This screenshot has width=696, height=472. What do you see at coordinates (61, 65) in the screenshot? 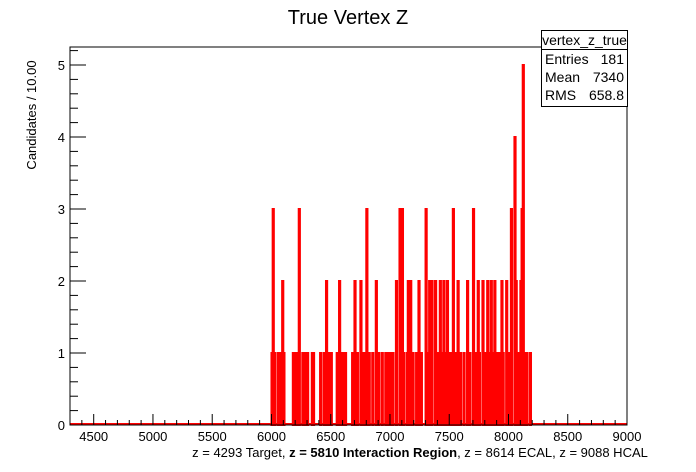
I see `y-tick-label: 5` at bounding box center [61, 65].